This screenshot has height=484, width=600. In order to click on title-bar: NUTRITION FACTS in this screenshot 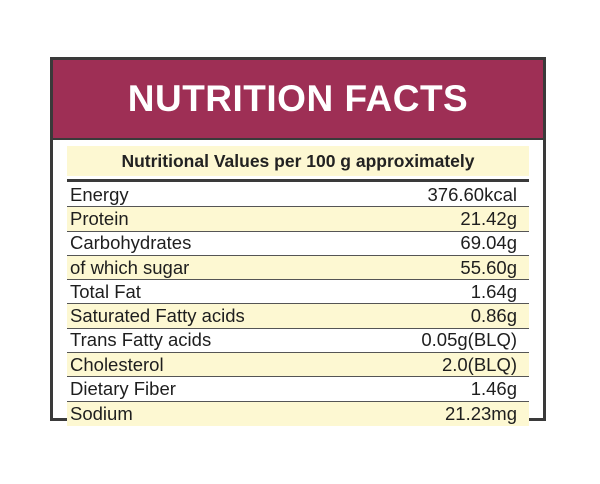, I will do `click(298, 100)`.